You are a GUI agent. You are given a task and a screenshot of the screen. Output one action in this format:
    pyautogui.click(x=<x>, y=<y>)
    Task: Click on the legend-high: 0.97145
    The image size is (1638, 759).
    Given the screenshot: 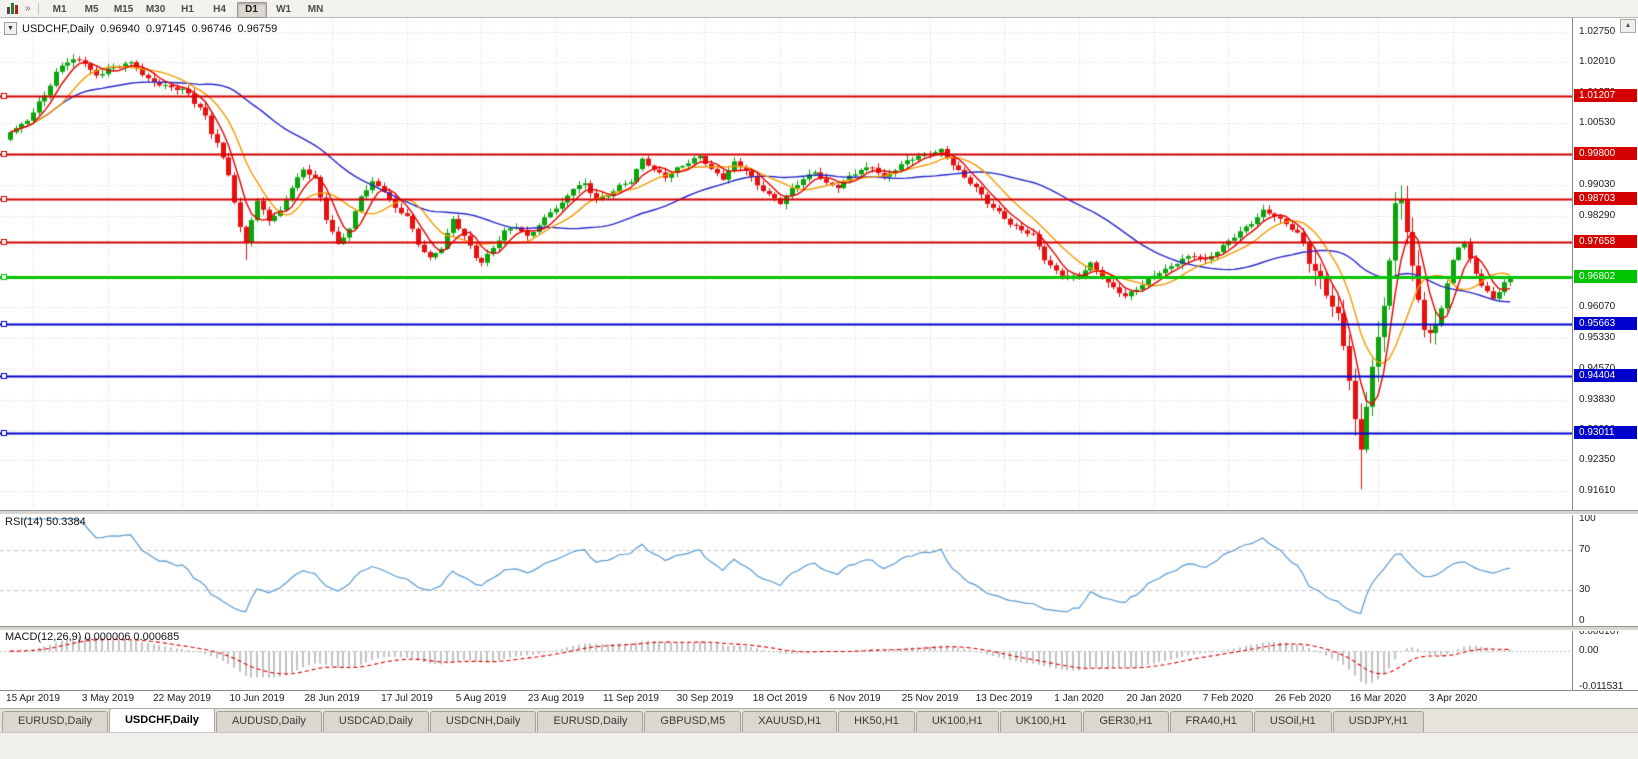 What is the action you would take?
    pyautogui.click(x=165, y=28)
    